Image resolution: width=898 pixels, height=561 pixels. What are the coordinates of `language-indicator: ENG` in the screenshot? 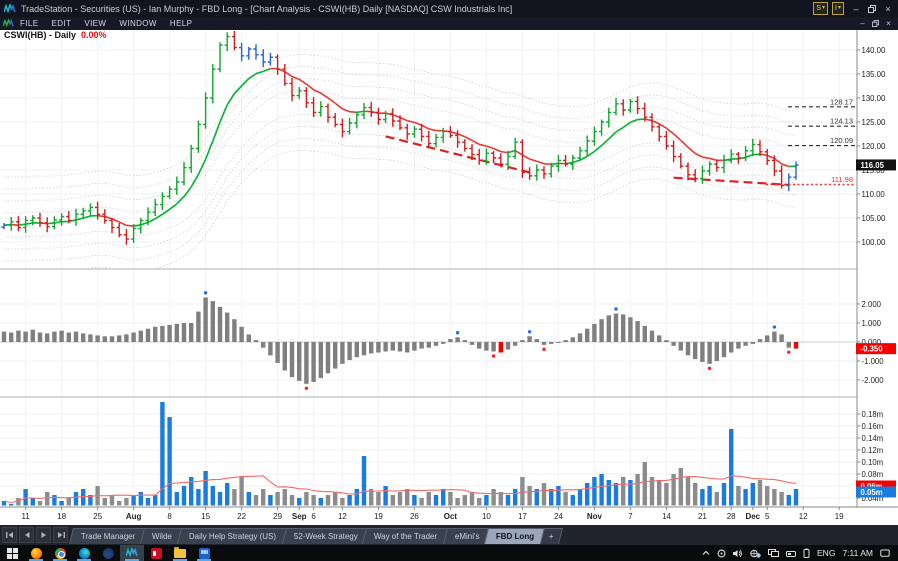 It's located at (826, 553).